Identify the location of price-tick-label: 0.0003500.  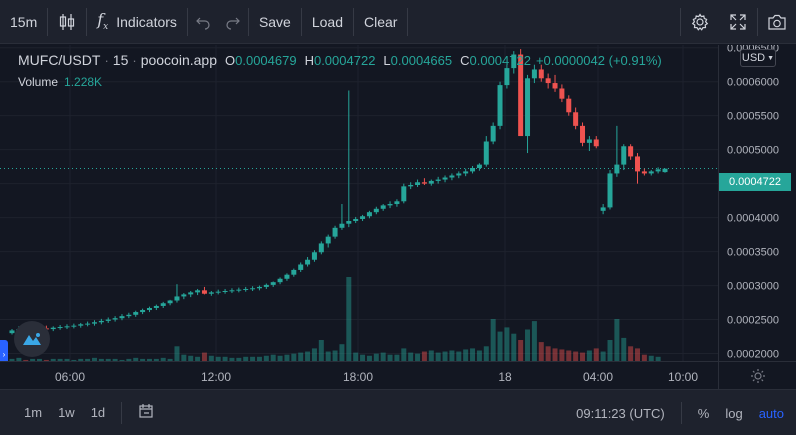
(753, 253).